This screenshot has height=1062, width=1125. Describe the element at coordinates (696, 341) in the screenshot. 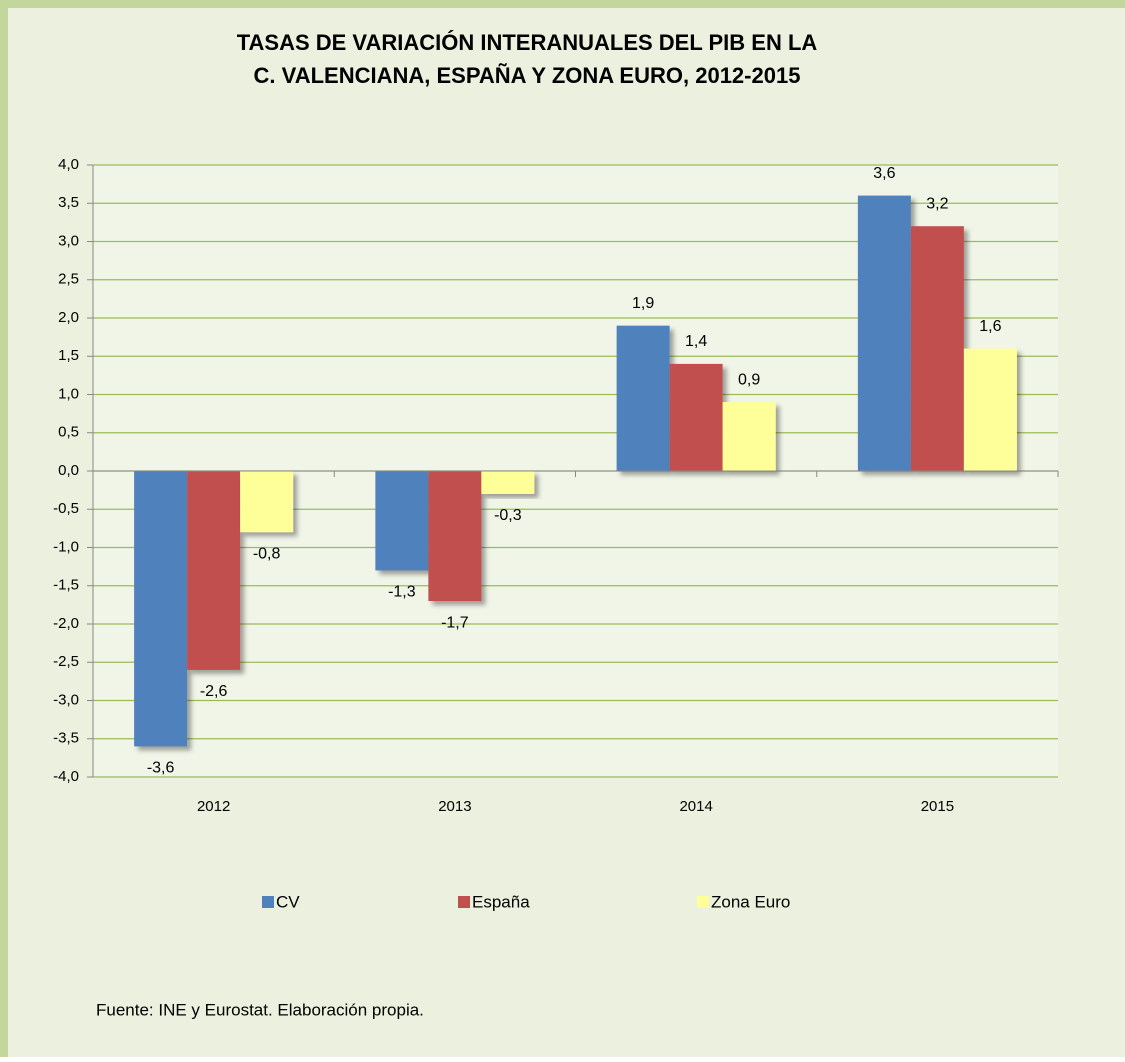

I see `data-label: 1,4` at that location.